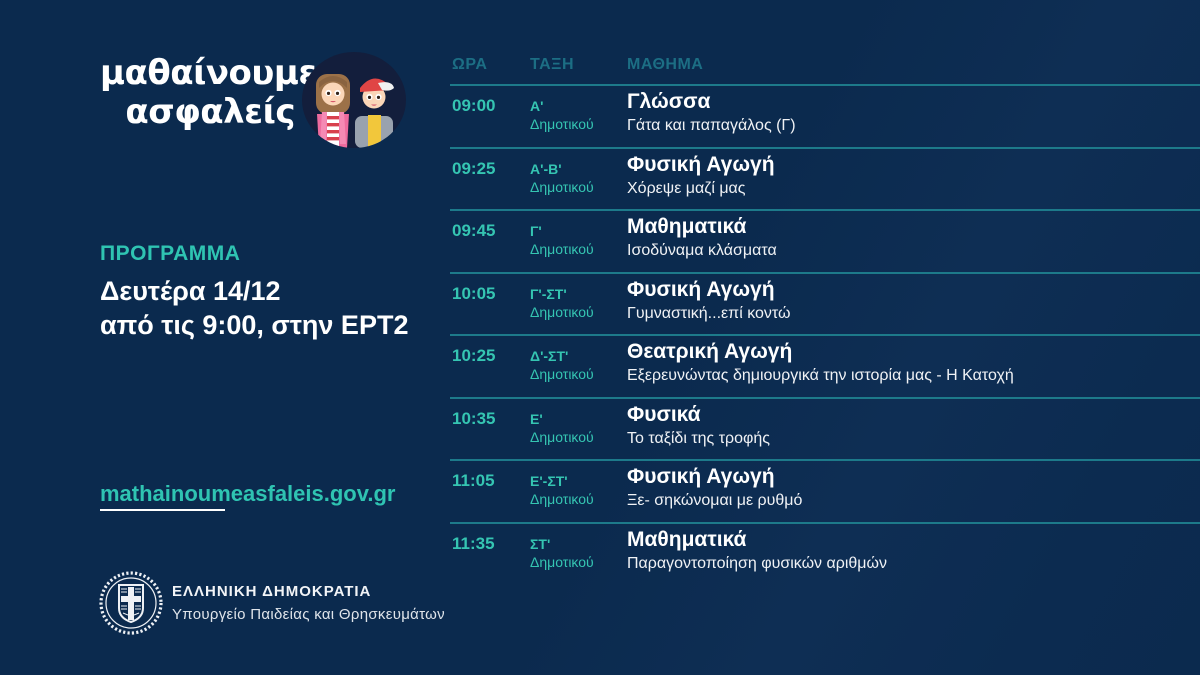 The width and height of the screenshot is (1200, 675). I want to click on grade-cell: Α'-Β' Δημοτικού, so click(562, 178).